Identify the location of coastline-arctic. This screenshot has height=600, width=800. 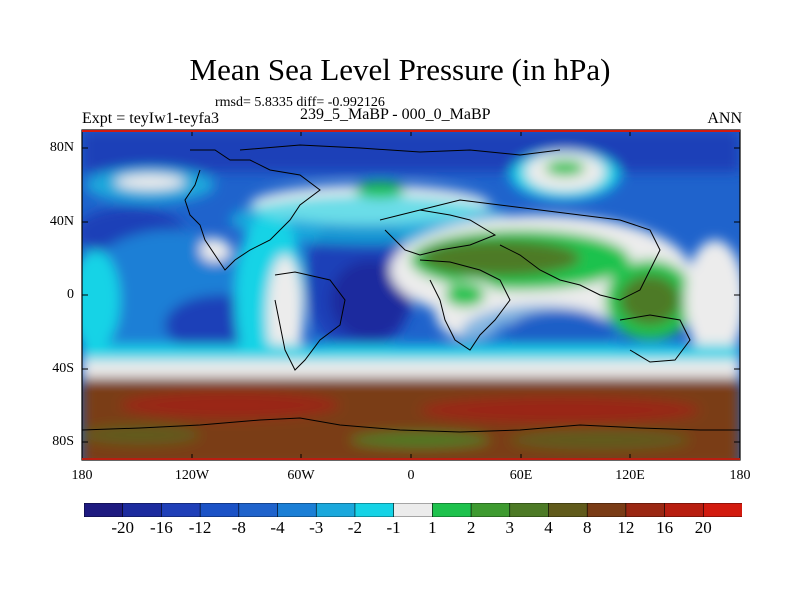
(400, 150).